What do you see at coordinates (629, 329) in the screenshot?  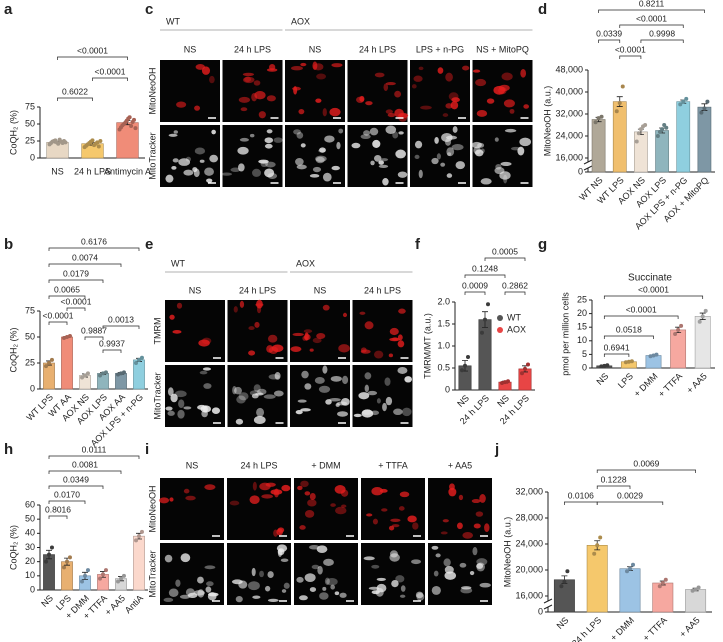 I see `p-value: 0.0518` at bounding box center [629, 329].